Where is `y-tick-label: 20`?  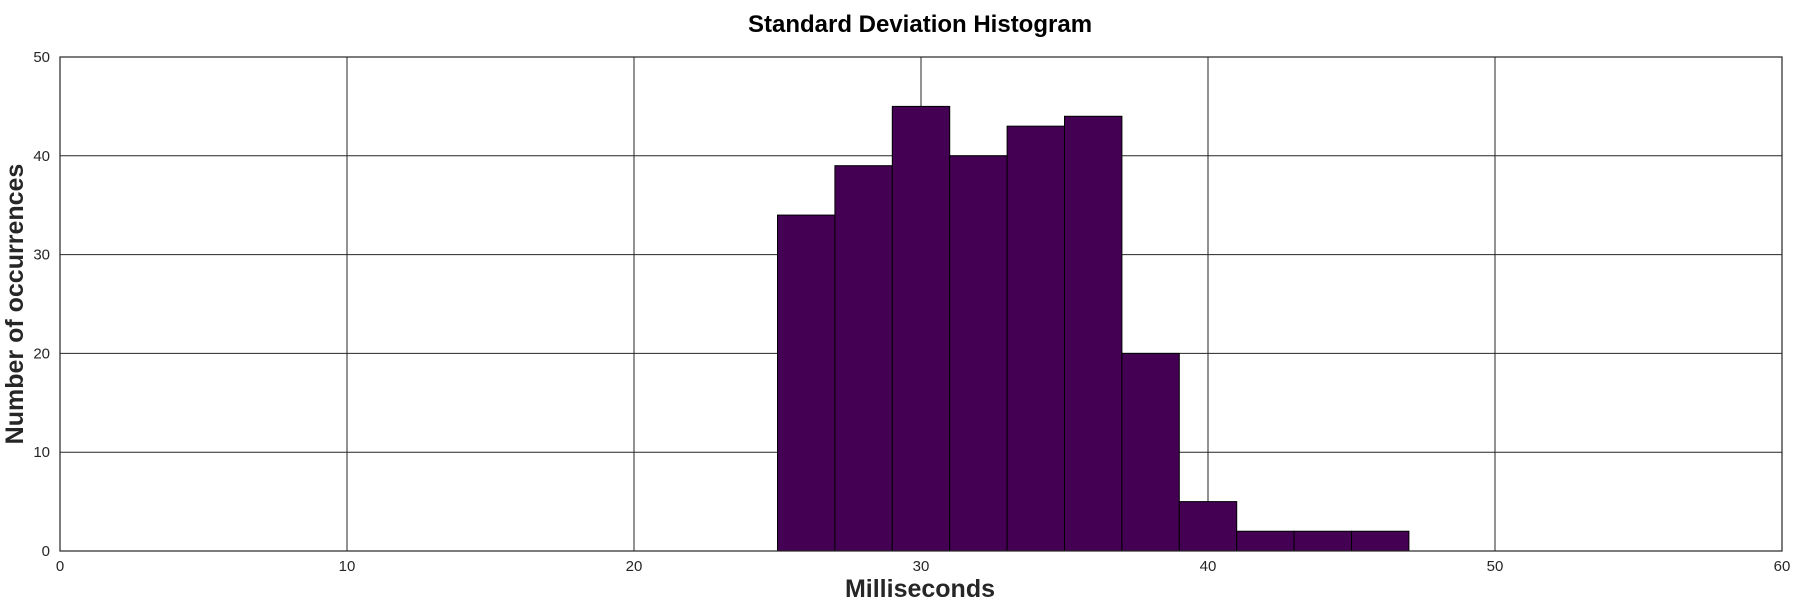
y-tick-label: 20 is located at coordinates (41, 353).